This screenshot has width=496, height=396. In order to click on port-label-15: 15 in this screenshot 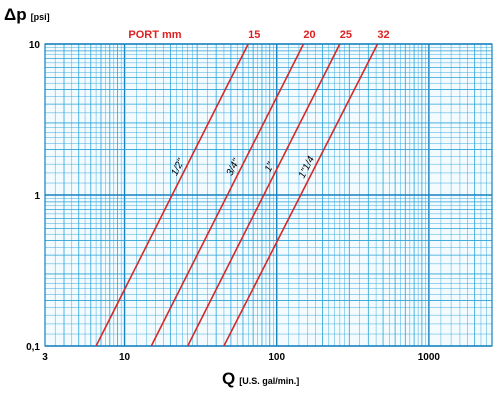, I will do `click(254, 35)`.